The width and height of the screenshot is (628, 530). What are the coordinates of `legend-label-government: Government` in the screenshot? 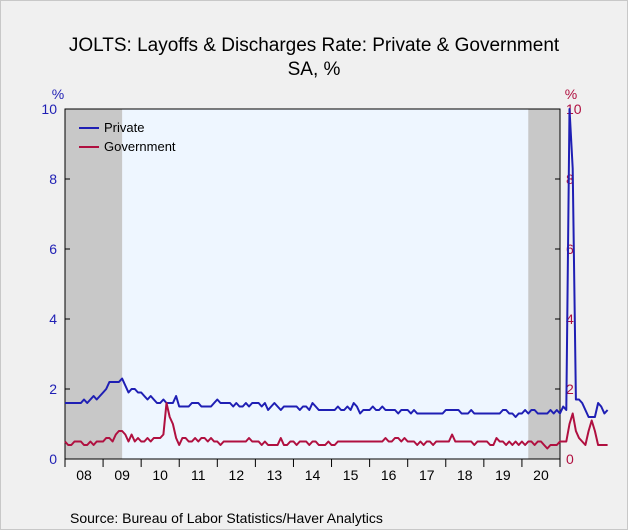 It's located at (140, 146).